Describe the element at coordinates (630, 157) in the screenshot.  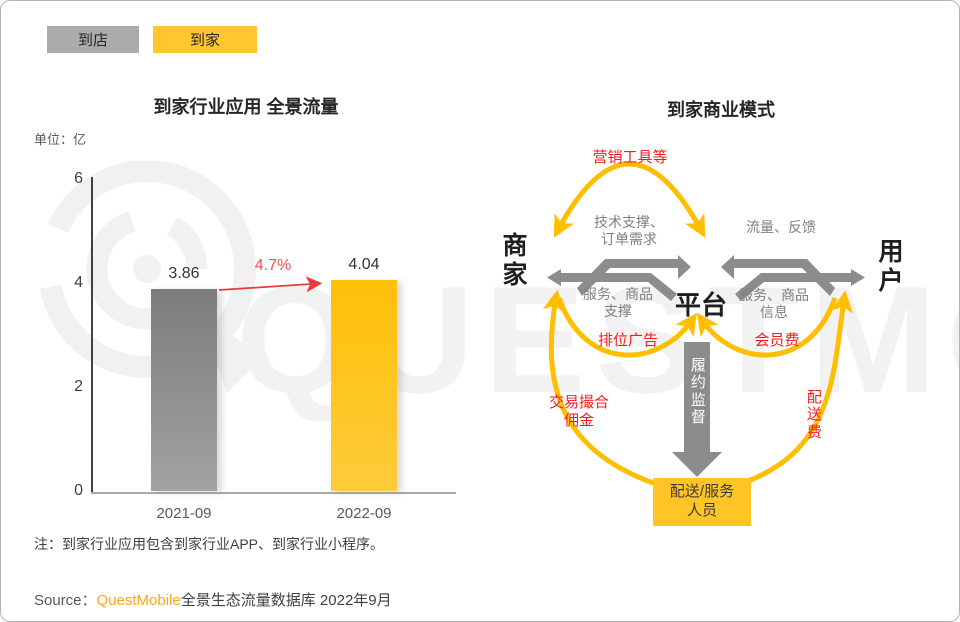
I see `flow-label-marketing-tools: 营销工具等` at that location.